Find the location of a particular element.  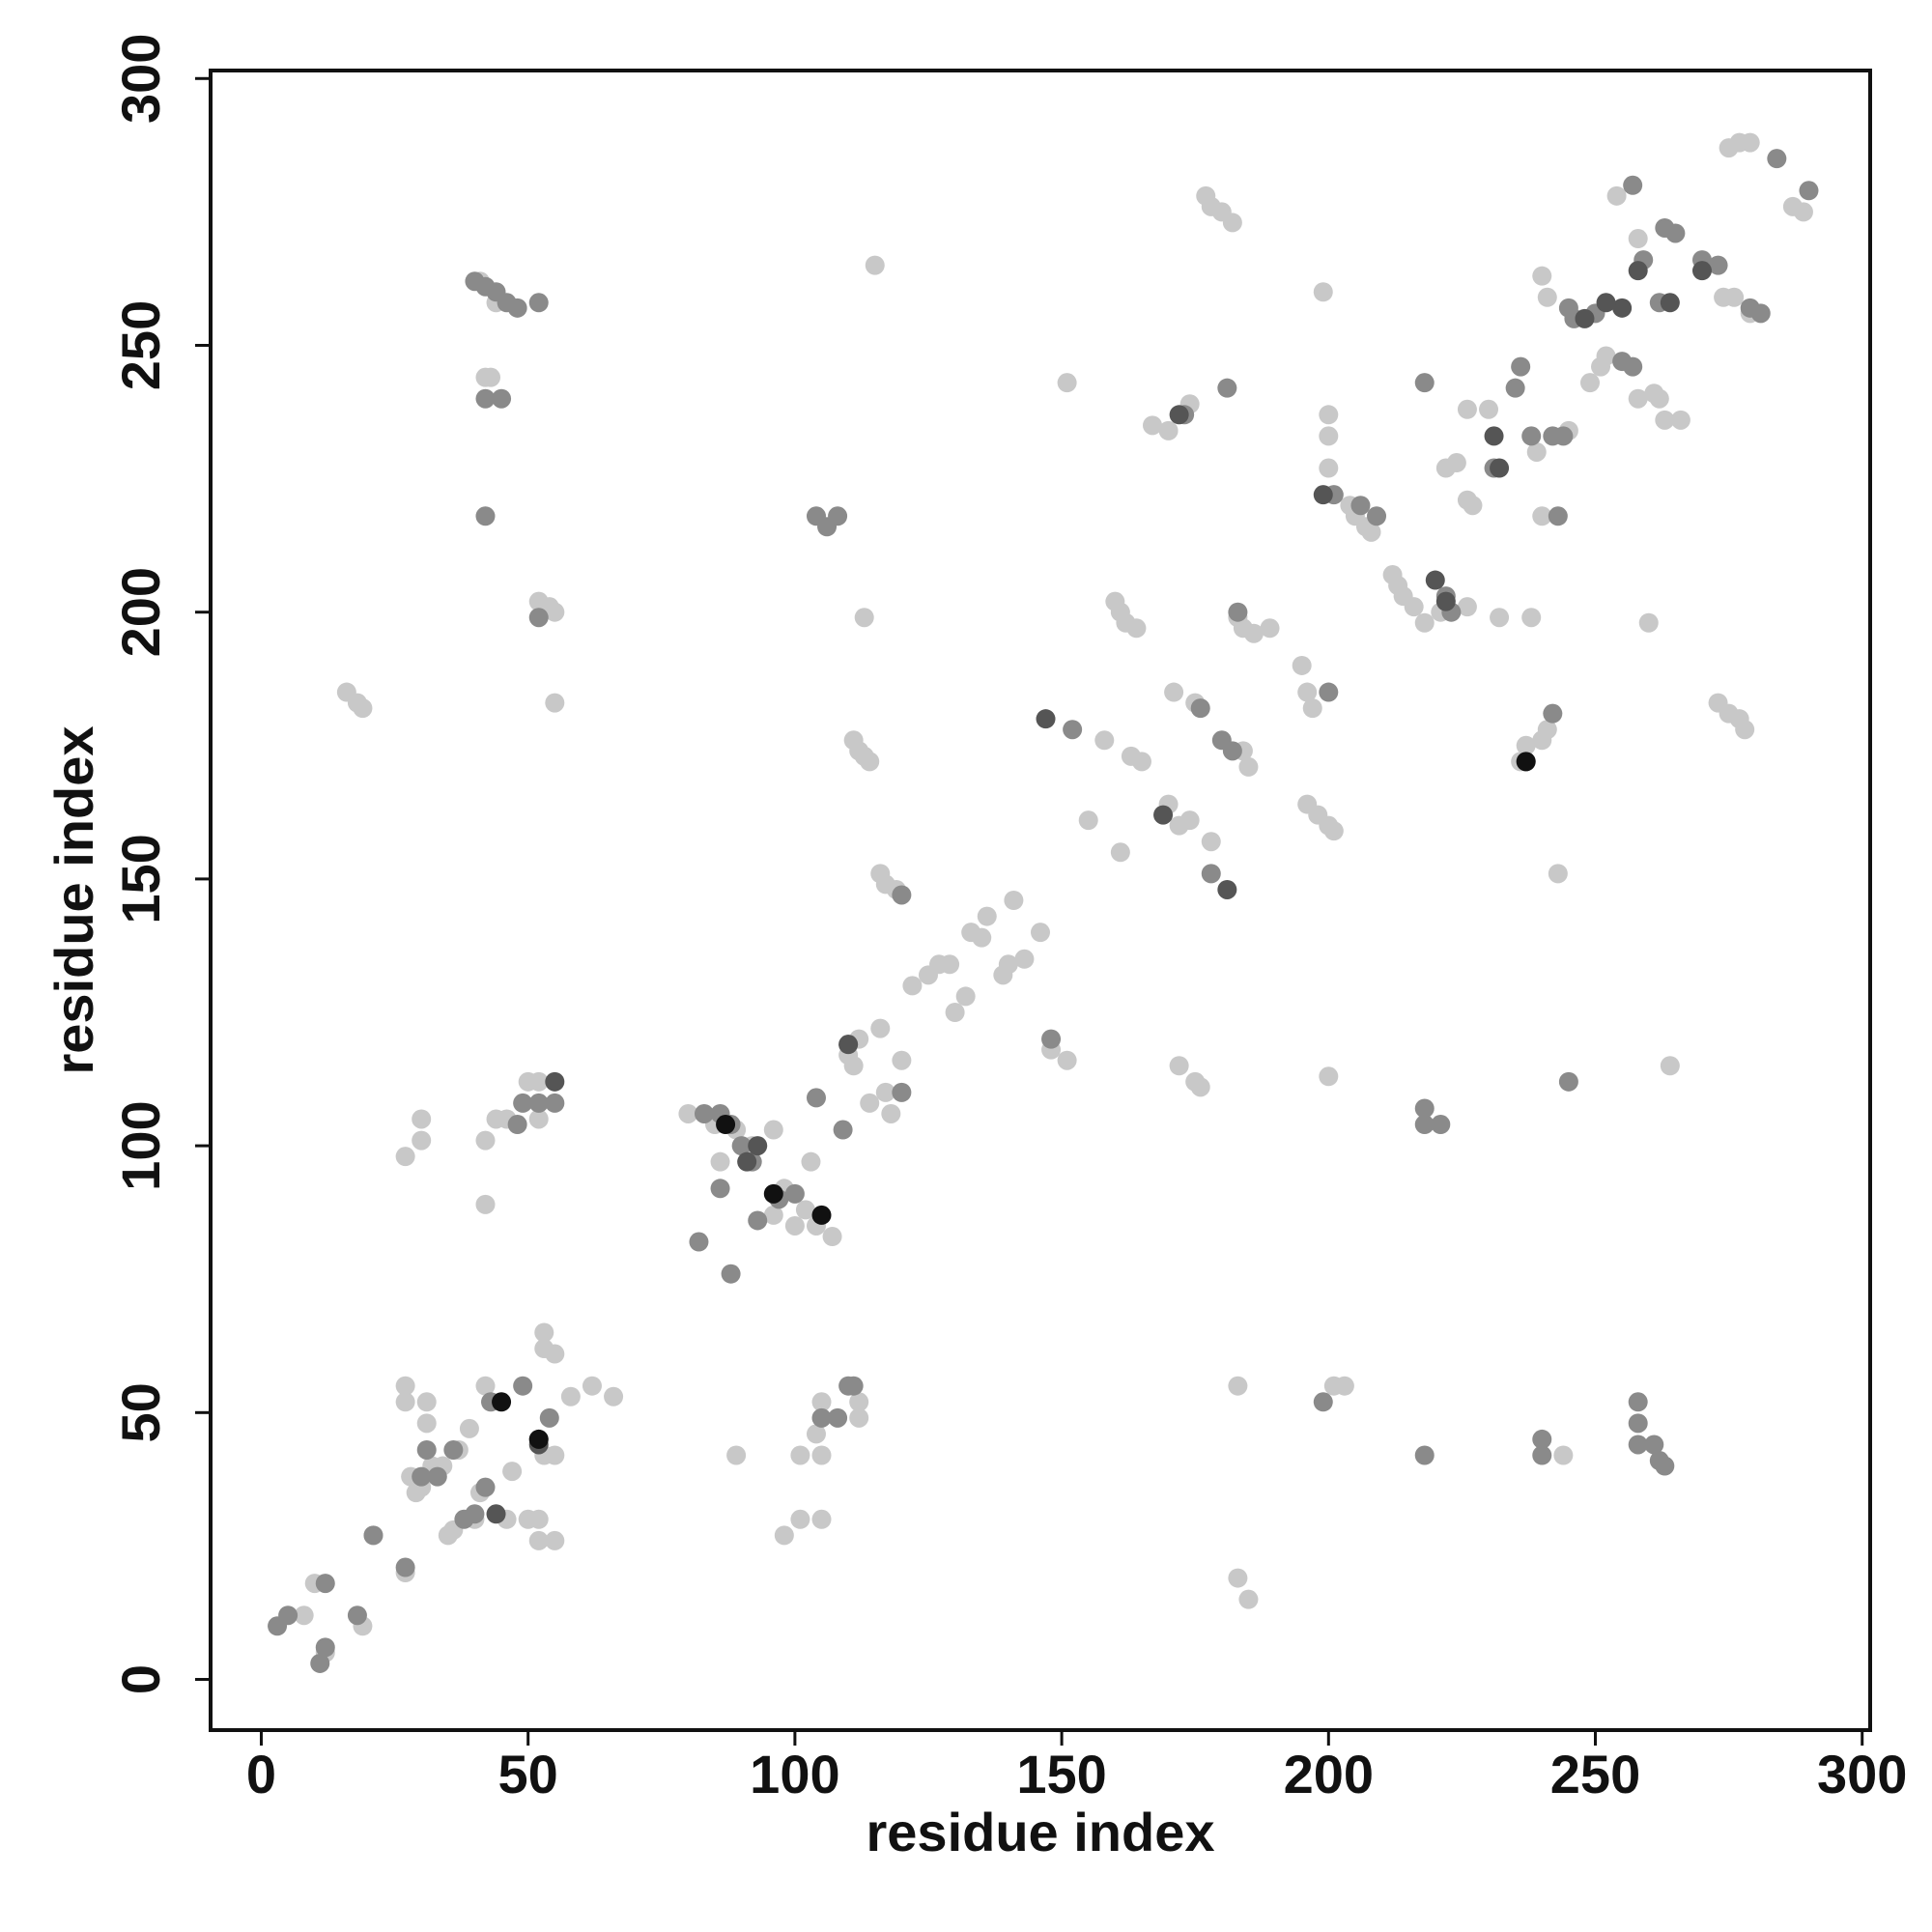

x-tick-label: 0 is located at coordinates (261, 1774).